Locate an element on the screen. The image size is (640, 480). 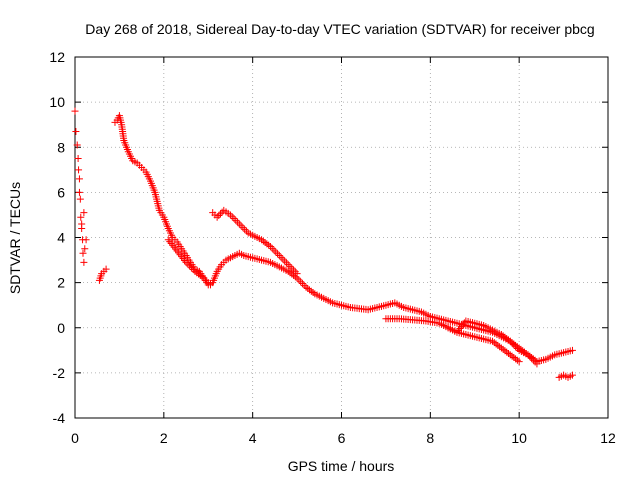
x-tick-label: 0 is located at coordinates (75, 438).